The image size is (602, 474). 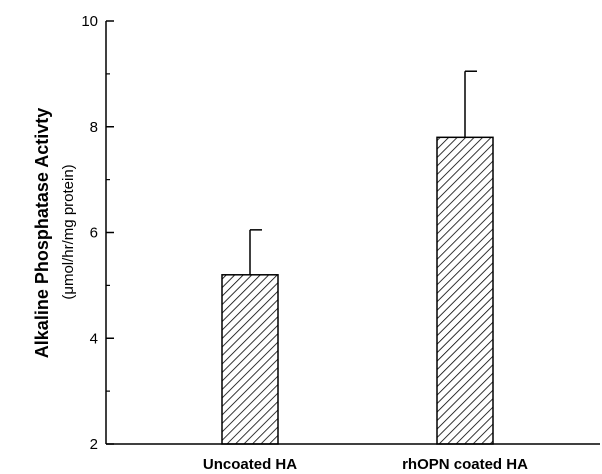 I want to click on y-tick-label: 10, so click(x=89, y=21).